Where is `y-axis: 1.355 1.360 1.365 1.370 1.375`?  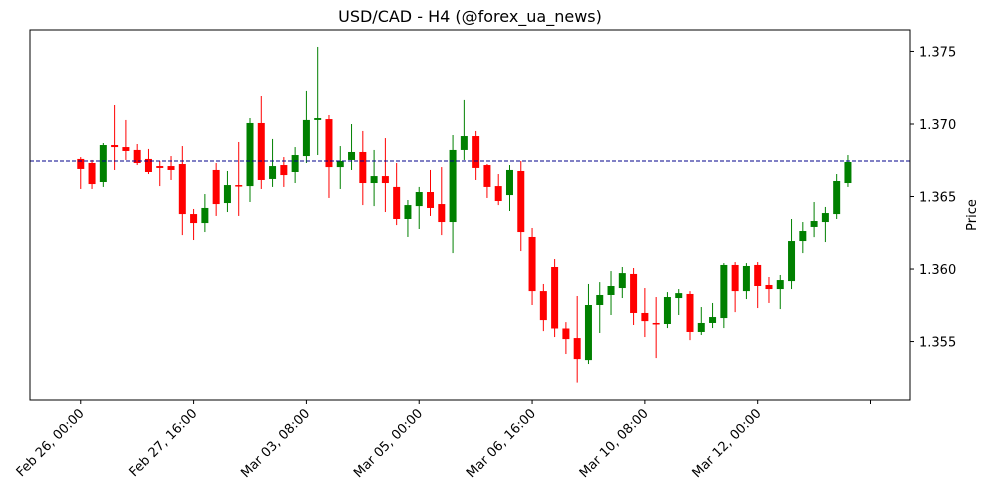
y-axis: 1.355 1.360 1.365 1.370 1.375 is located at coordinates (933, 198).